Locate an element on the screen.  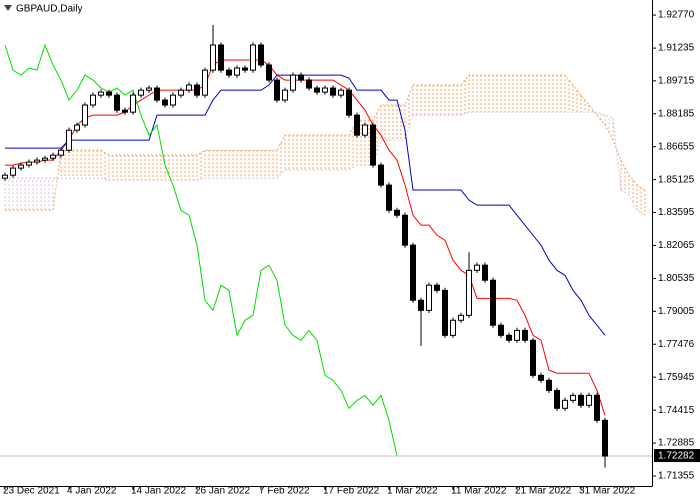
y-tick-label: 1.80535 is located at coordinates (676, 278).